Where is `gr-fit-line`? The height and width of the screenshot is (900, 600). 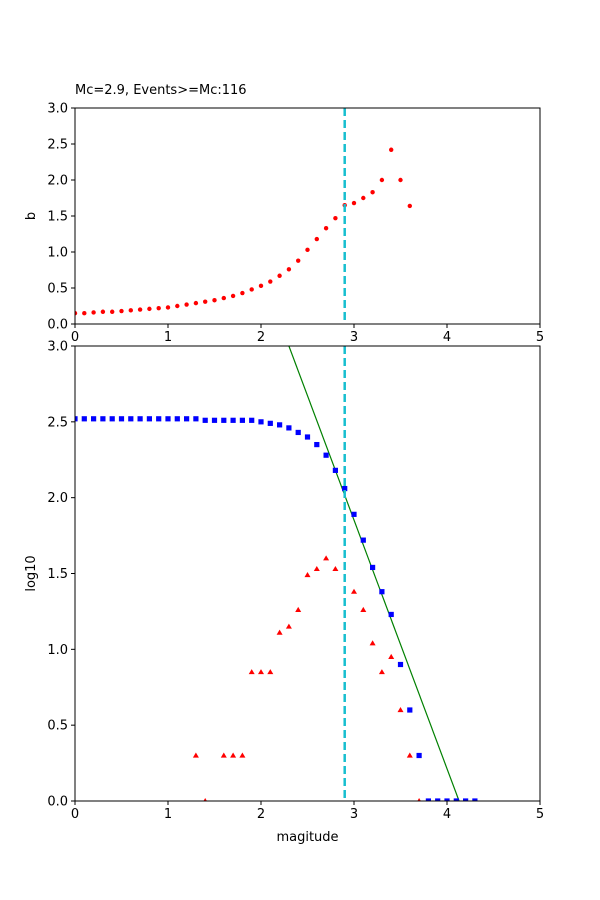 gr-fit-line is located at coordinates (374, 573).